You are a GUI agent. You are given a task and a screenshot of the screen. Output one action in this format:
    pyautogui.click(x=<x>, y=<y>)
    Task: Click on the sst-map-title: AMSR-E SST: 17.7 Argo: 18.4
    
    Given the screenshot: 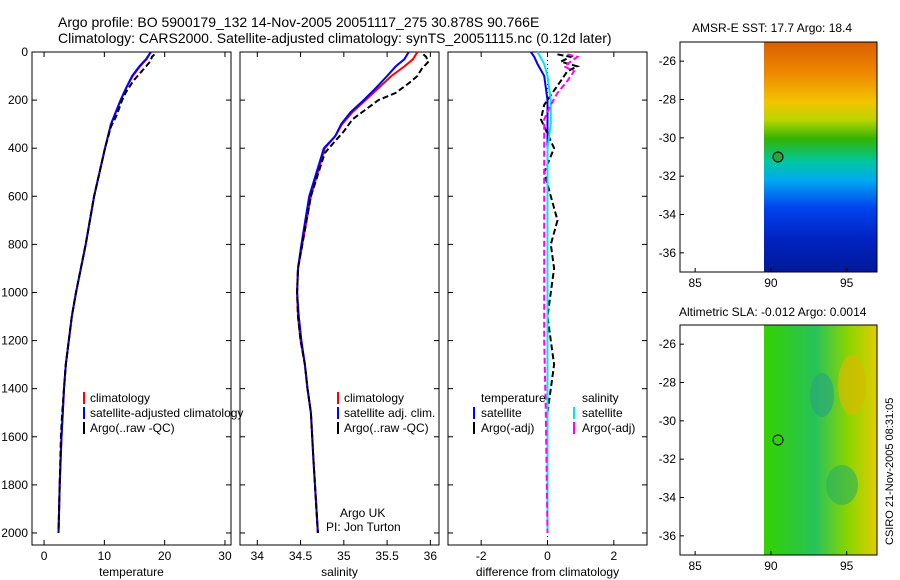 What is the action you would take?
    pyautogui.click(x=772, y=28)
    